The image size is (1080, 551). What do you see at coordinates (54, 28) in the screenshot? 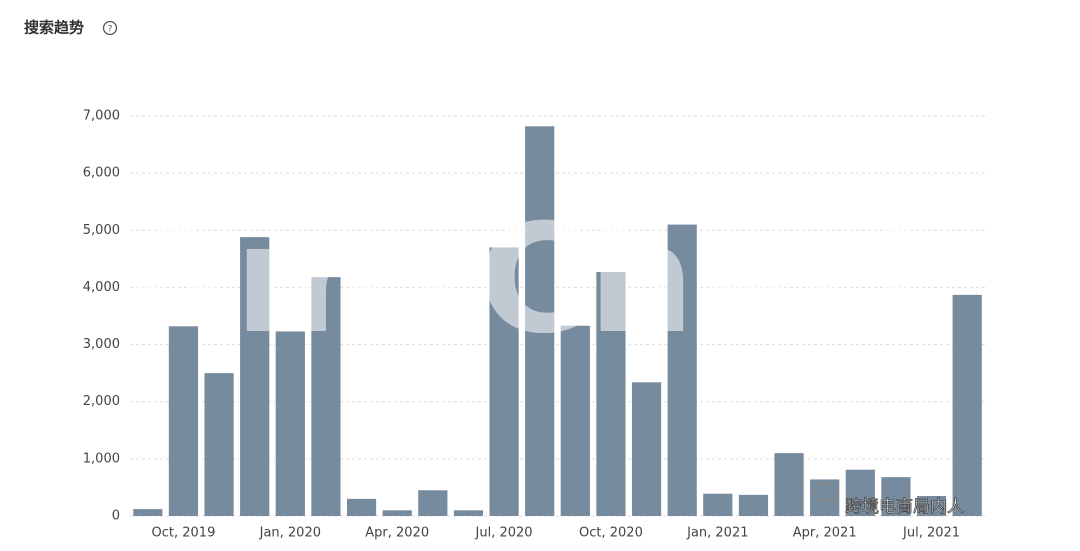
I see `chart-title: 搜索趋势` at bounding box center [54, 28].